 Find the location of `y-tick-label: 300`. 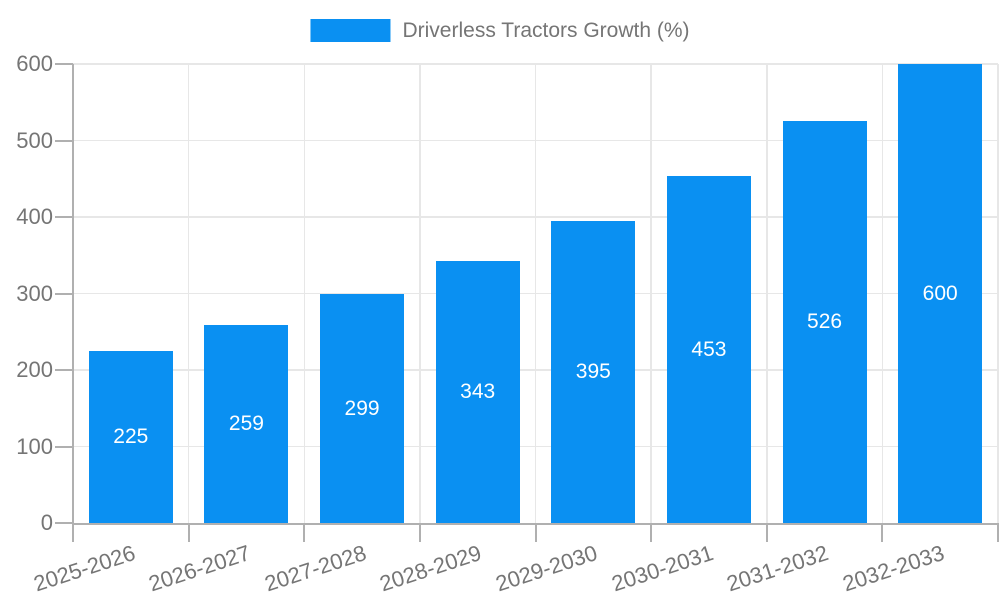

y-tick-label: 300 is located at coordinates (34, 293).